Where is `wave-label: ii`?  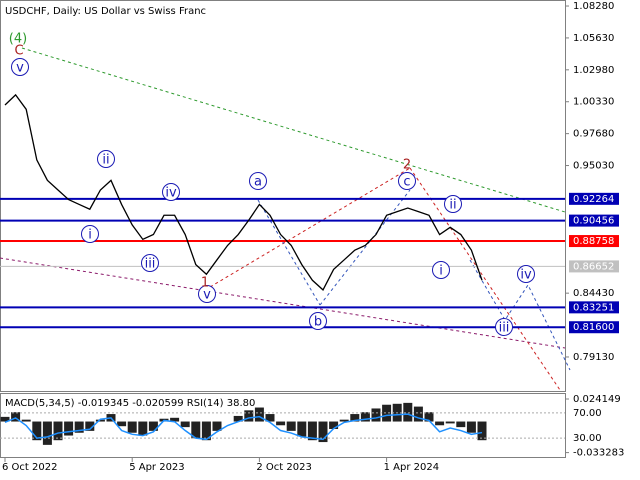
wave-label: ii is located at coordinates (105, 160).